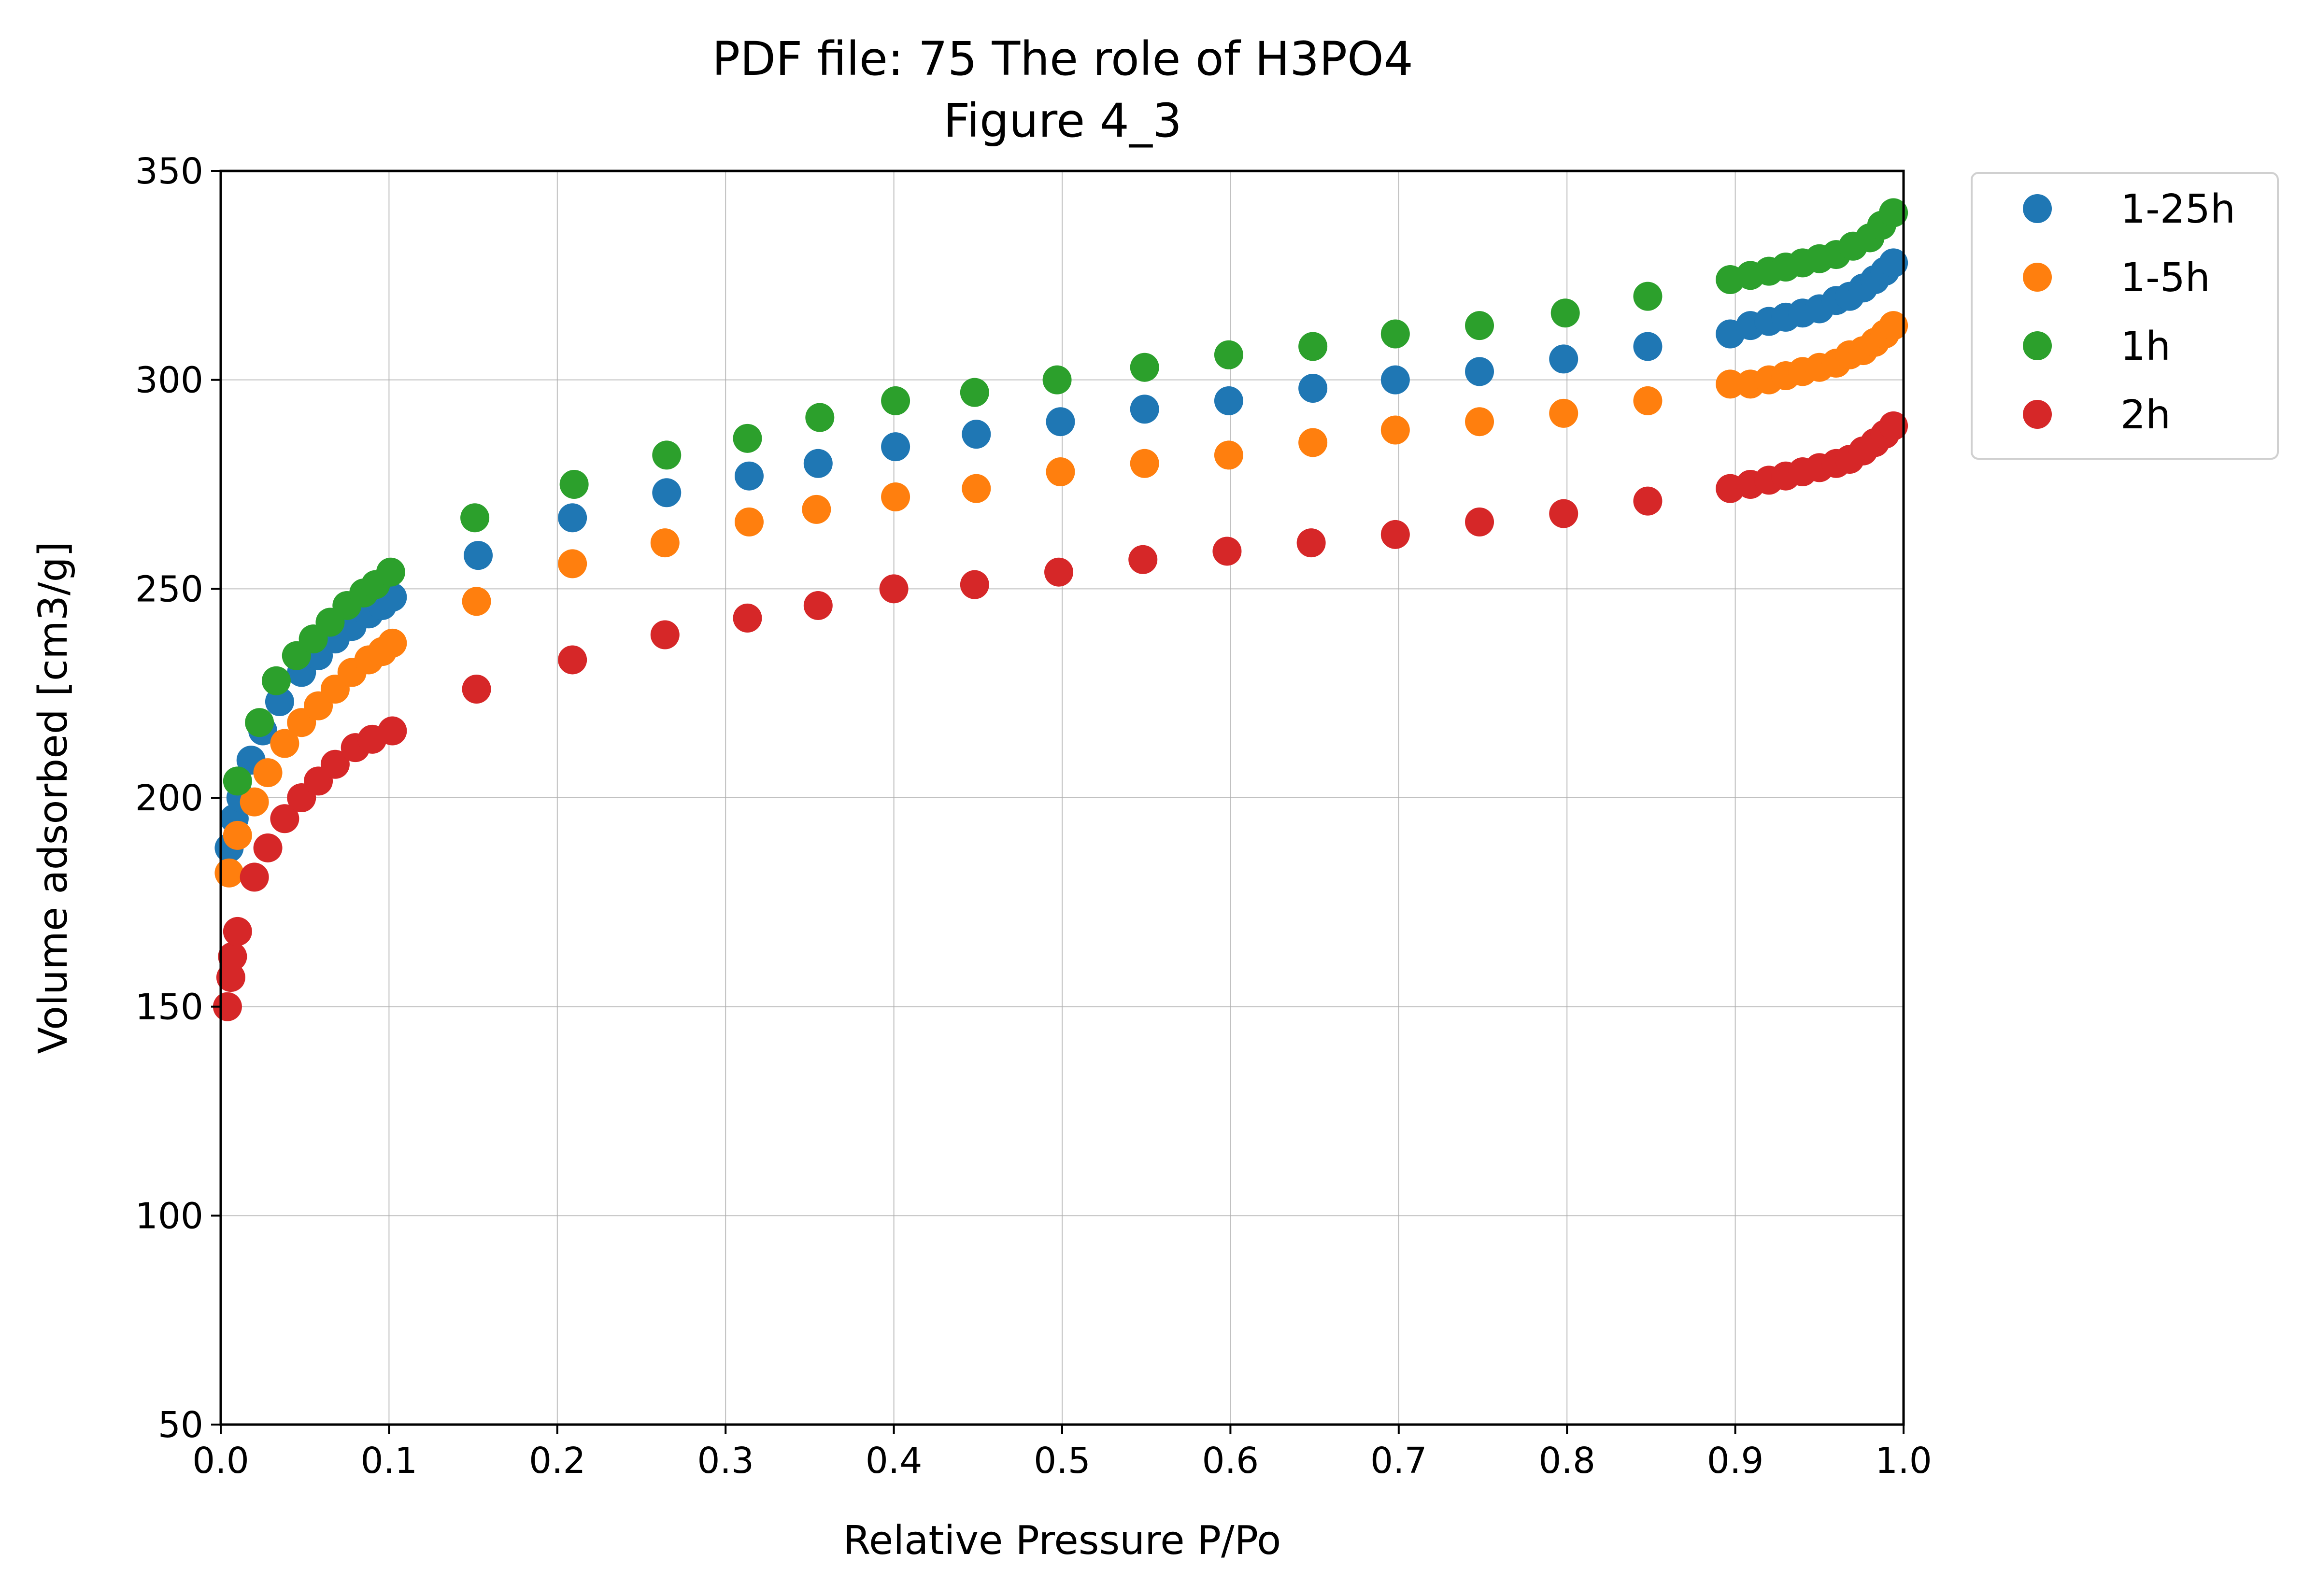  What do you see at coordinates (1062, 59) in the screenshot?
I see `chart-title: PDF file: 75 The role of H3PO4` at bounding box center [1062, 59].